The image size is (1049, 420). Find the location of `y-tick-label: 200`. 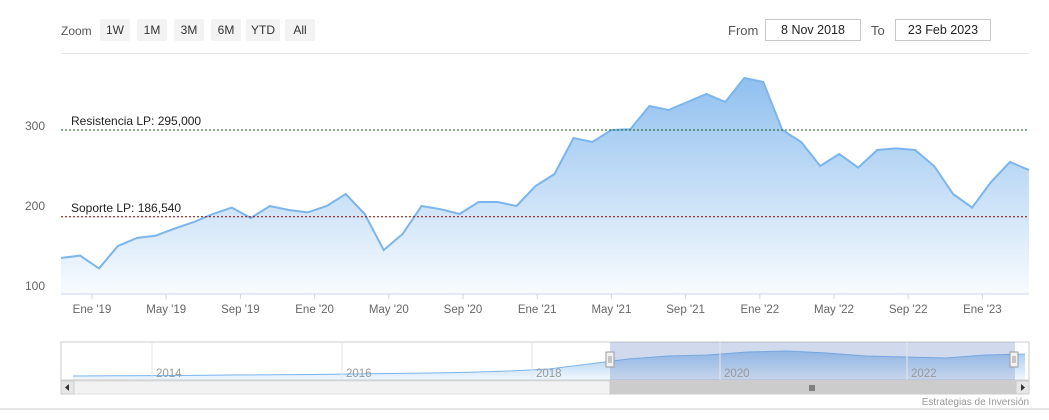

y-tick-label: 200 is located at coordinates (35, 206).